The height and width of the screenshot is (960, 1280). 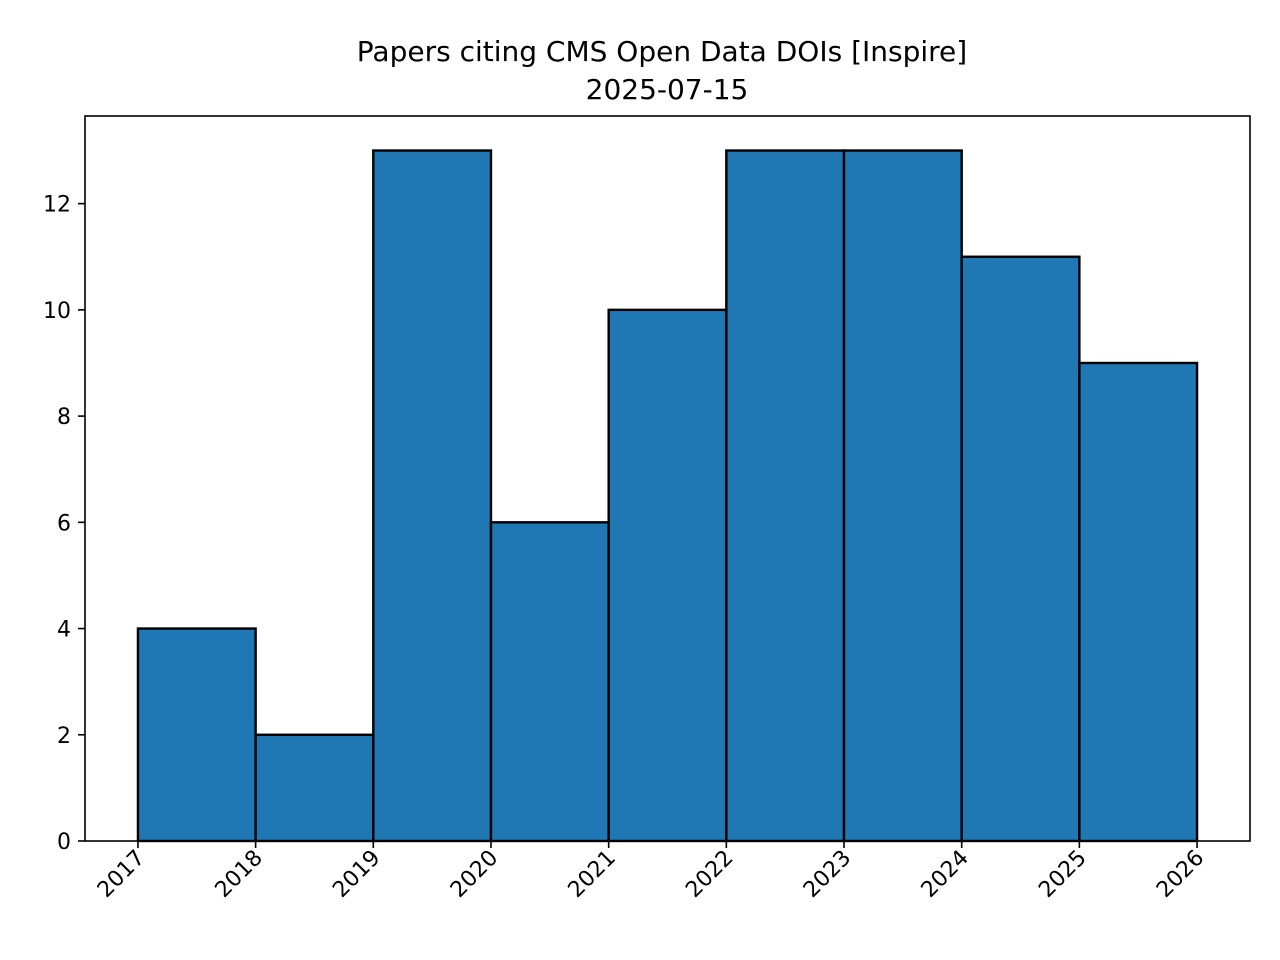 I want to click on y-tick-label: 6, so click(x=64, y=523).